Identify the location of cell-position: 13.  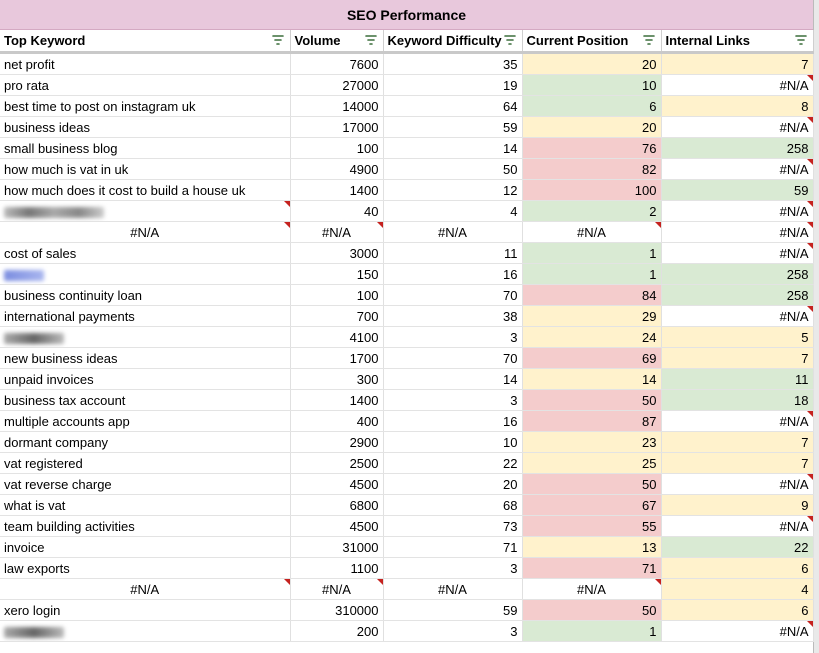
(592, 547).